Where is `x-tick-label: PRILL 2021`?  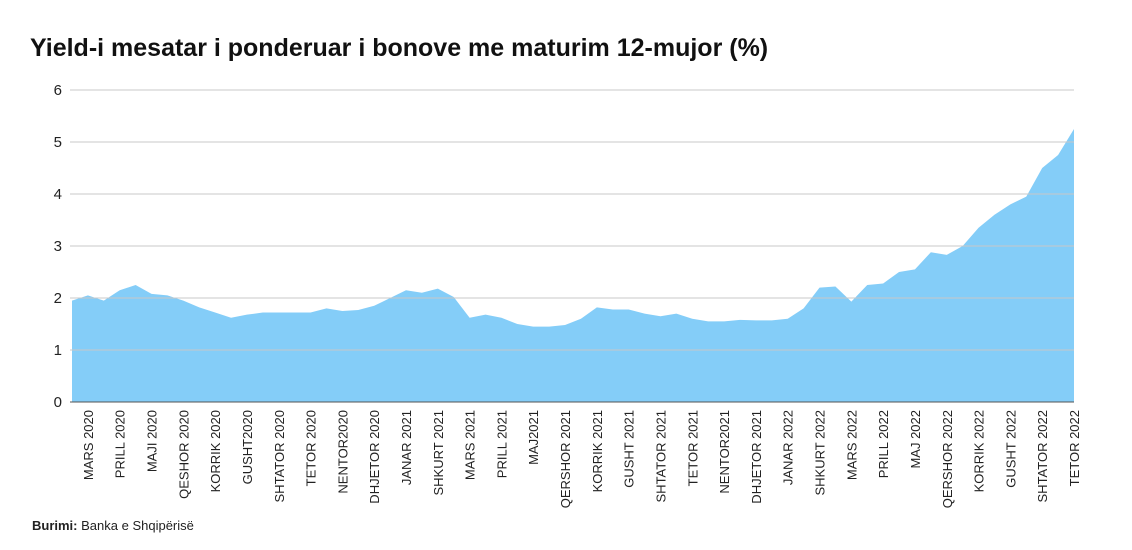
x-tick-label: PRILL 2021 is located at coordinates (501, 444).